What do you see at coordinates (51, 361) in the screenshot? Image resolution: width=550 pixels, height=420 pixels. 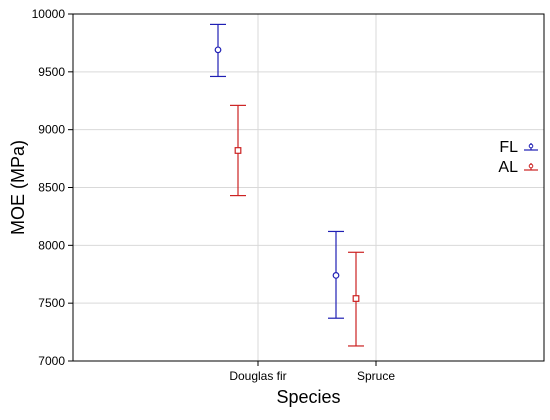 I see `y-tick-label: 7000` at bounding box center [51, 361].